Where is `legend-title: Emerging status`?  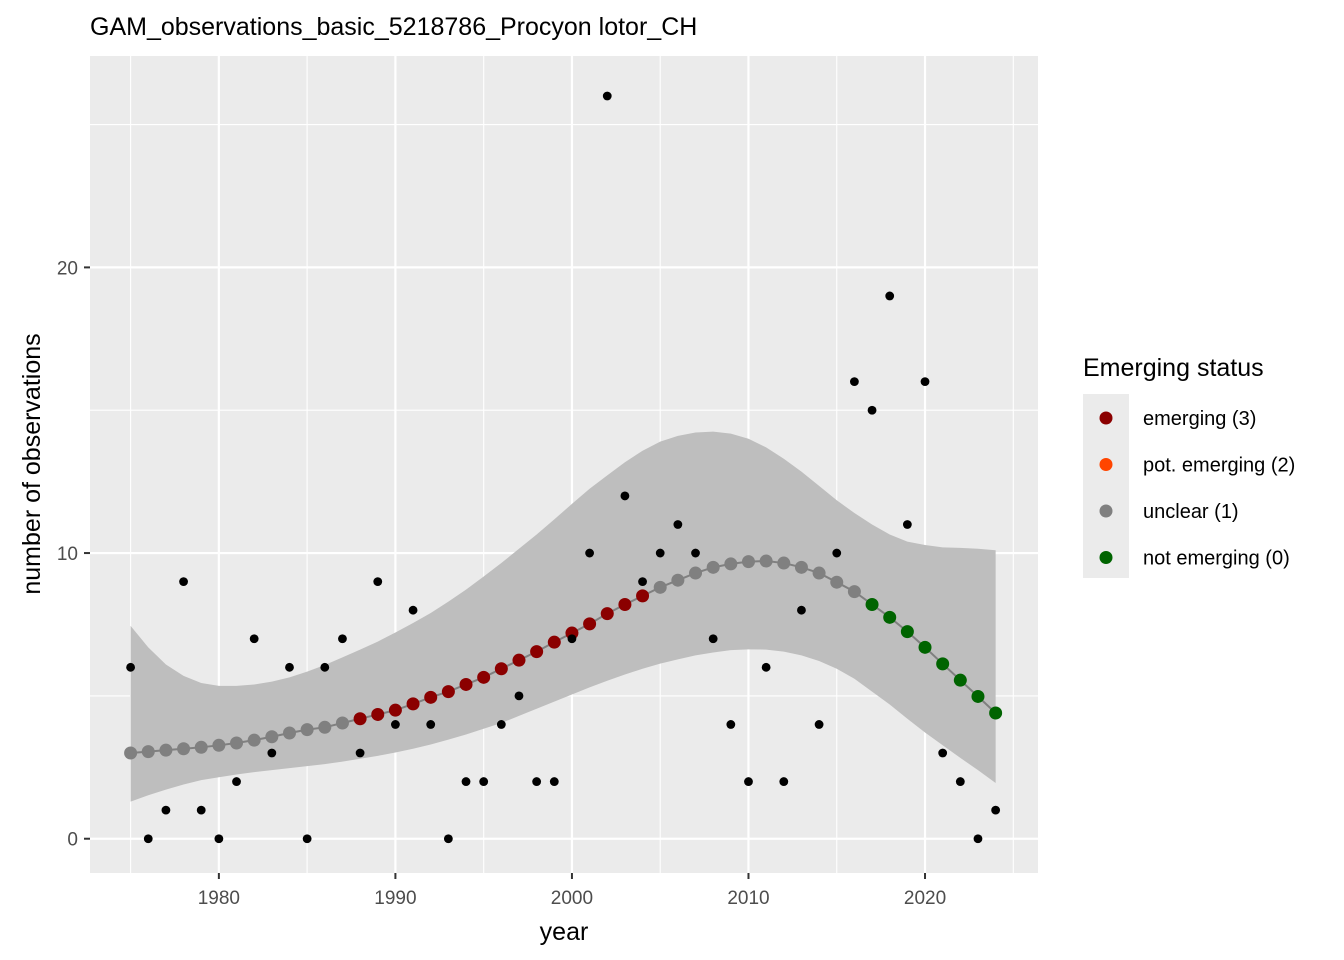
legend-title: Emerging status is located at coordinates (1173, 368).